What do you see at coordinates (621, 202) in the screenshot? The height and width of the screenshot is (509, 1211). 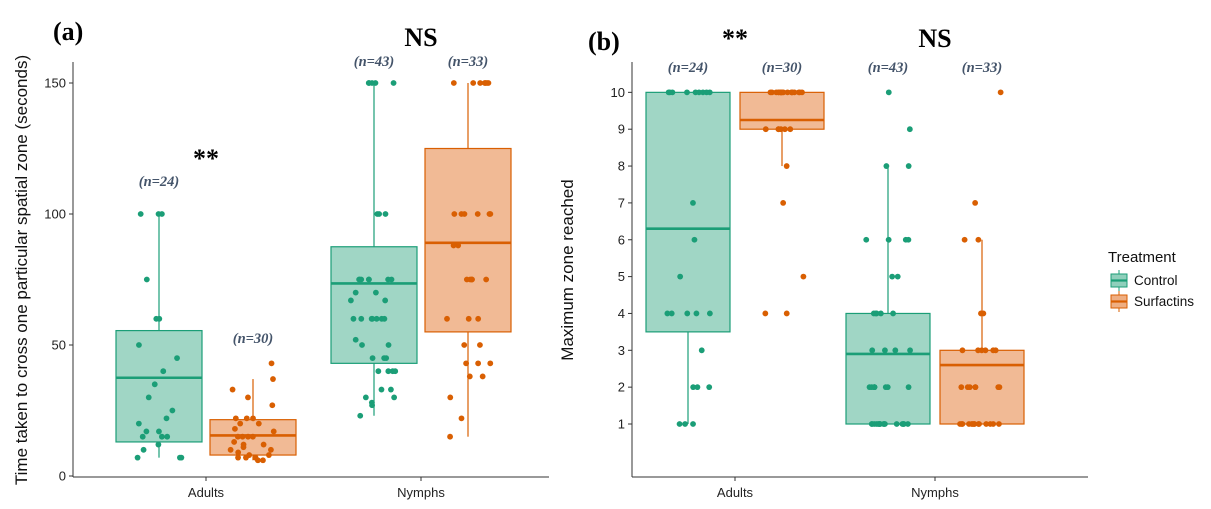 I see `y-tick-label: 7` at bounding box center [621, 202].